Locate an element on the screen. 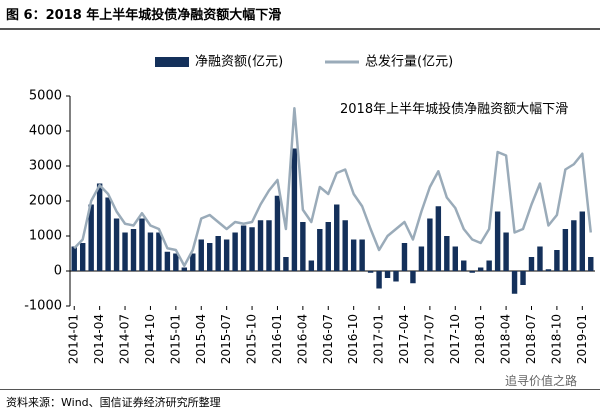 This screenshot has height=411, width=600. x-tick-label: 2017-07 is located at coordinates (429, 339).